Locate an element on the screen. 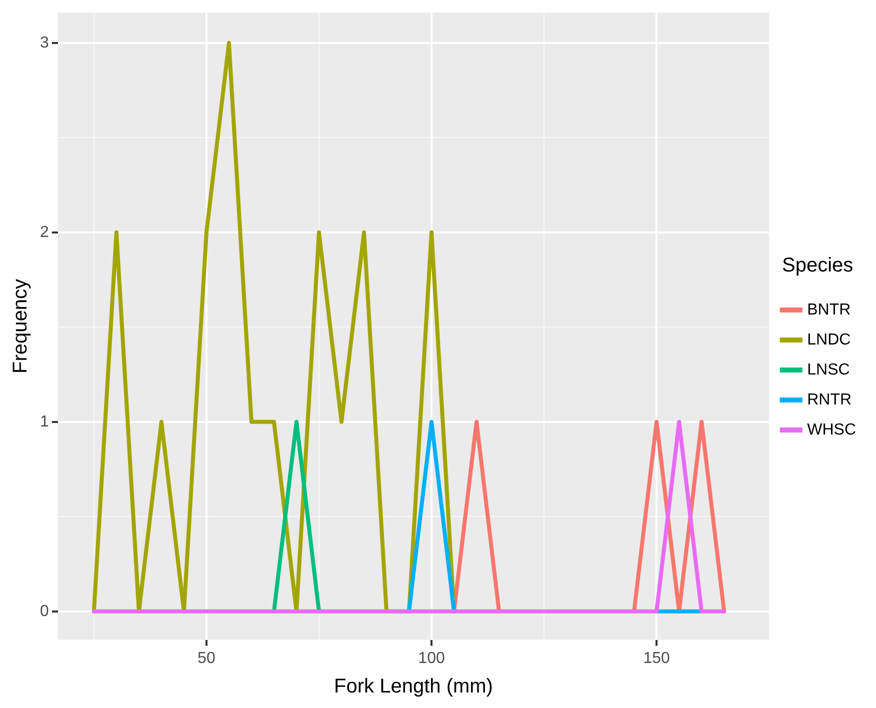 Image resolution: width=876 pixels, height=708 pixels. y-tick-label: 0 is located at coordinates (44, 611).